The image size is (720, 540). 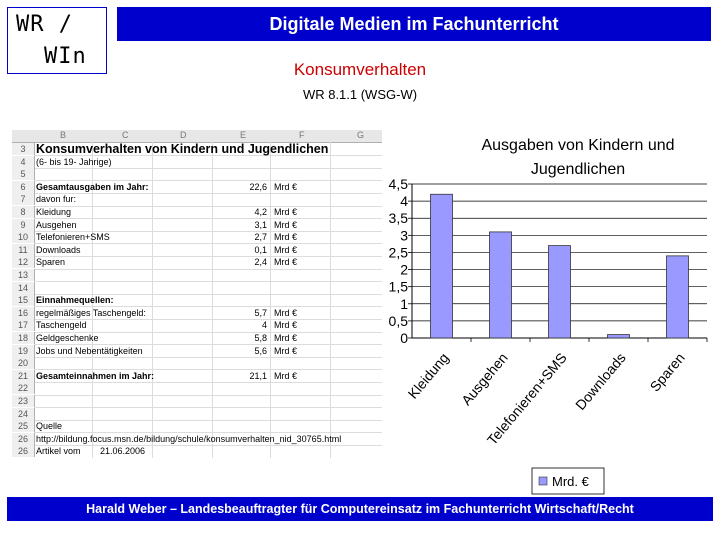 What do you see at coordinates (600, 381) in the screenshot?
I see `x-tick-label: Downloads` at bounding box center [600, 381].